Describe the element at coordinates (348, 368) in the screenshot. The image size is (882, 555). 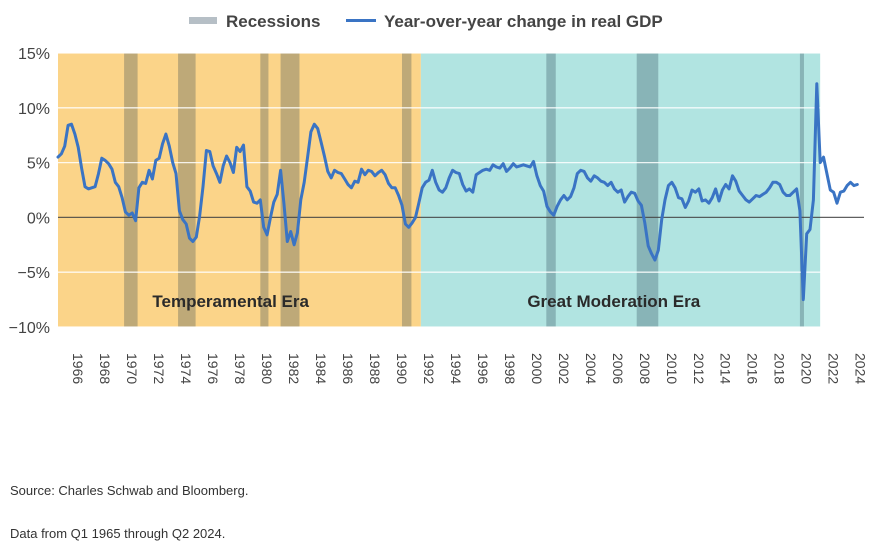
I see `x-tick-label: 1986` at that location.